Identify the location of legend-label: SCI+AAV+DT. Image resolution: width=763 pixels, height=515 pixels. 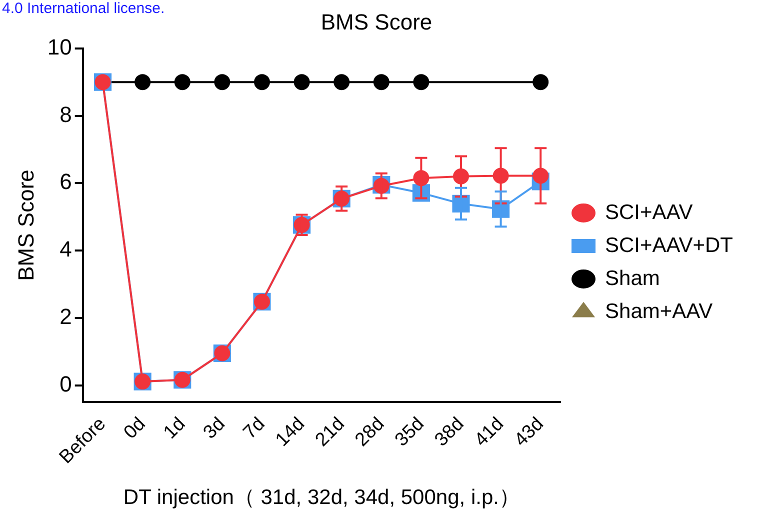
(669, 245).